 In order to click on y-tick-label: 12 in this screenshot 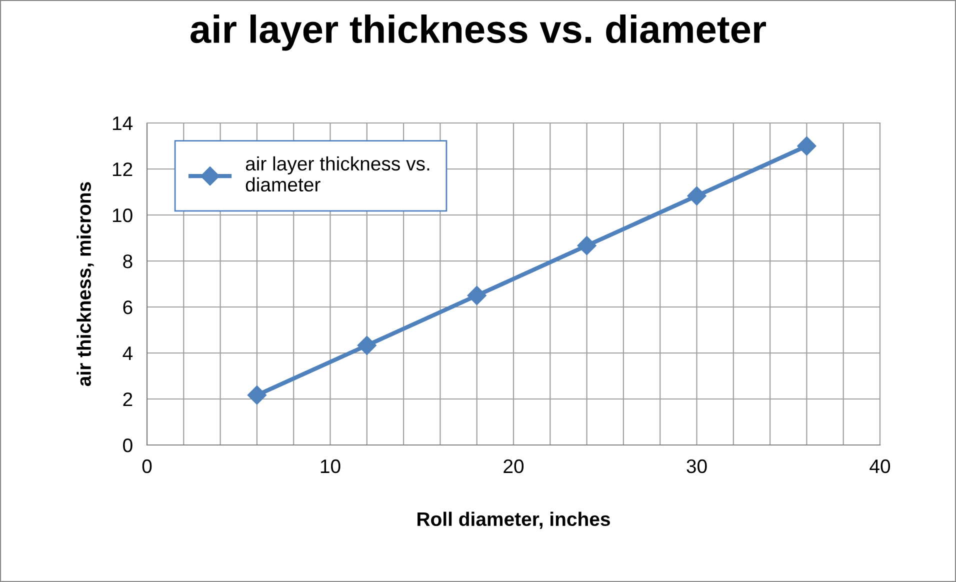, I will do `click(122, 169)`.